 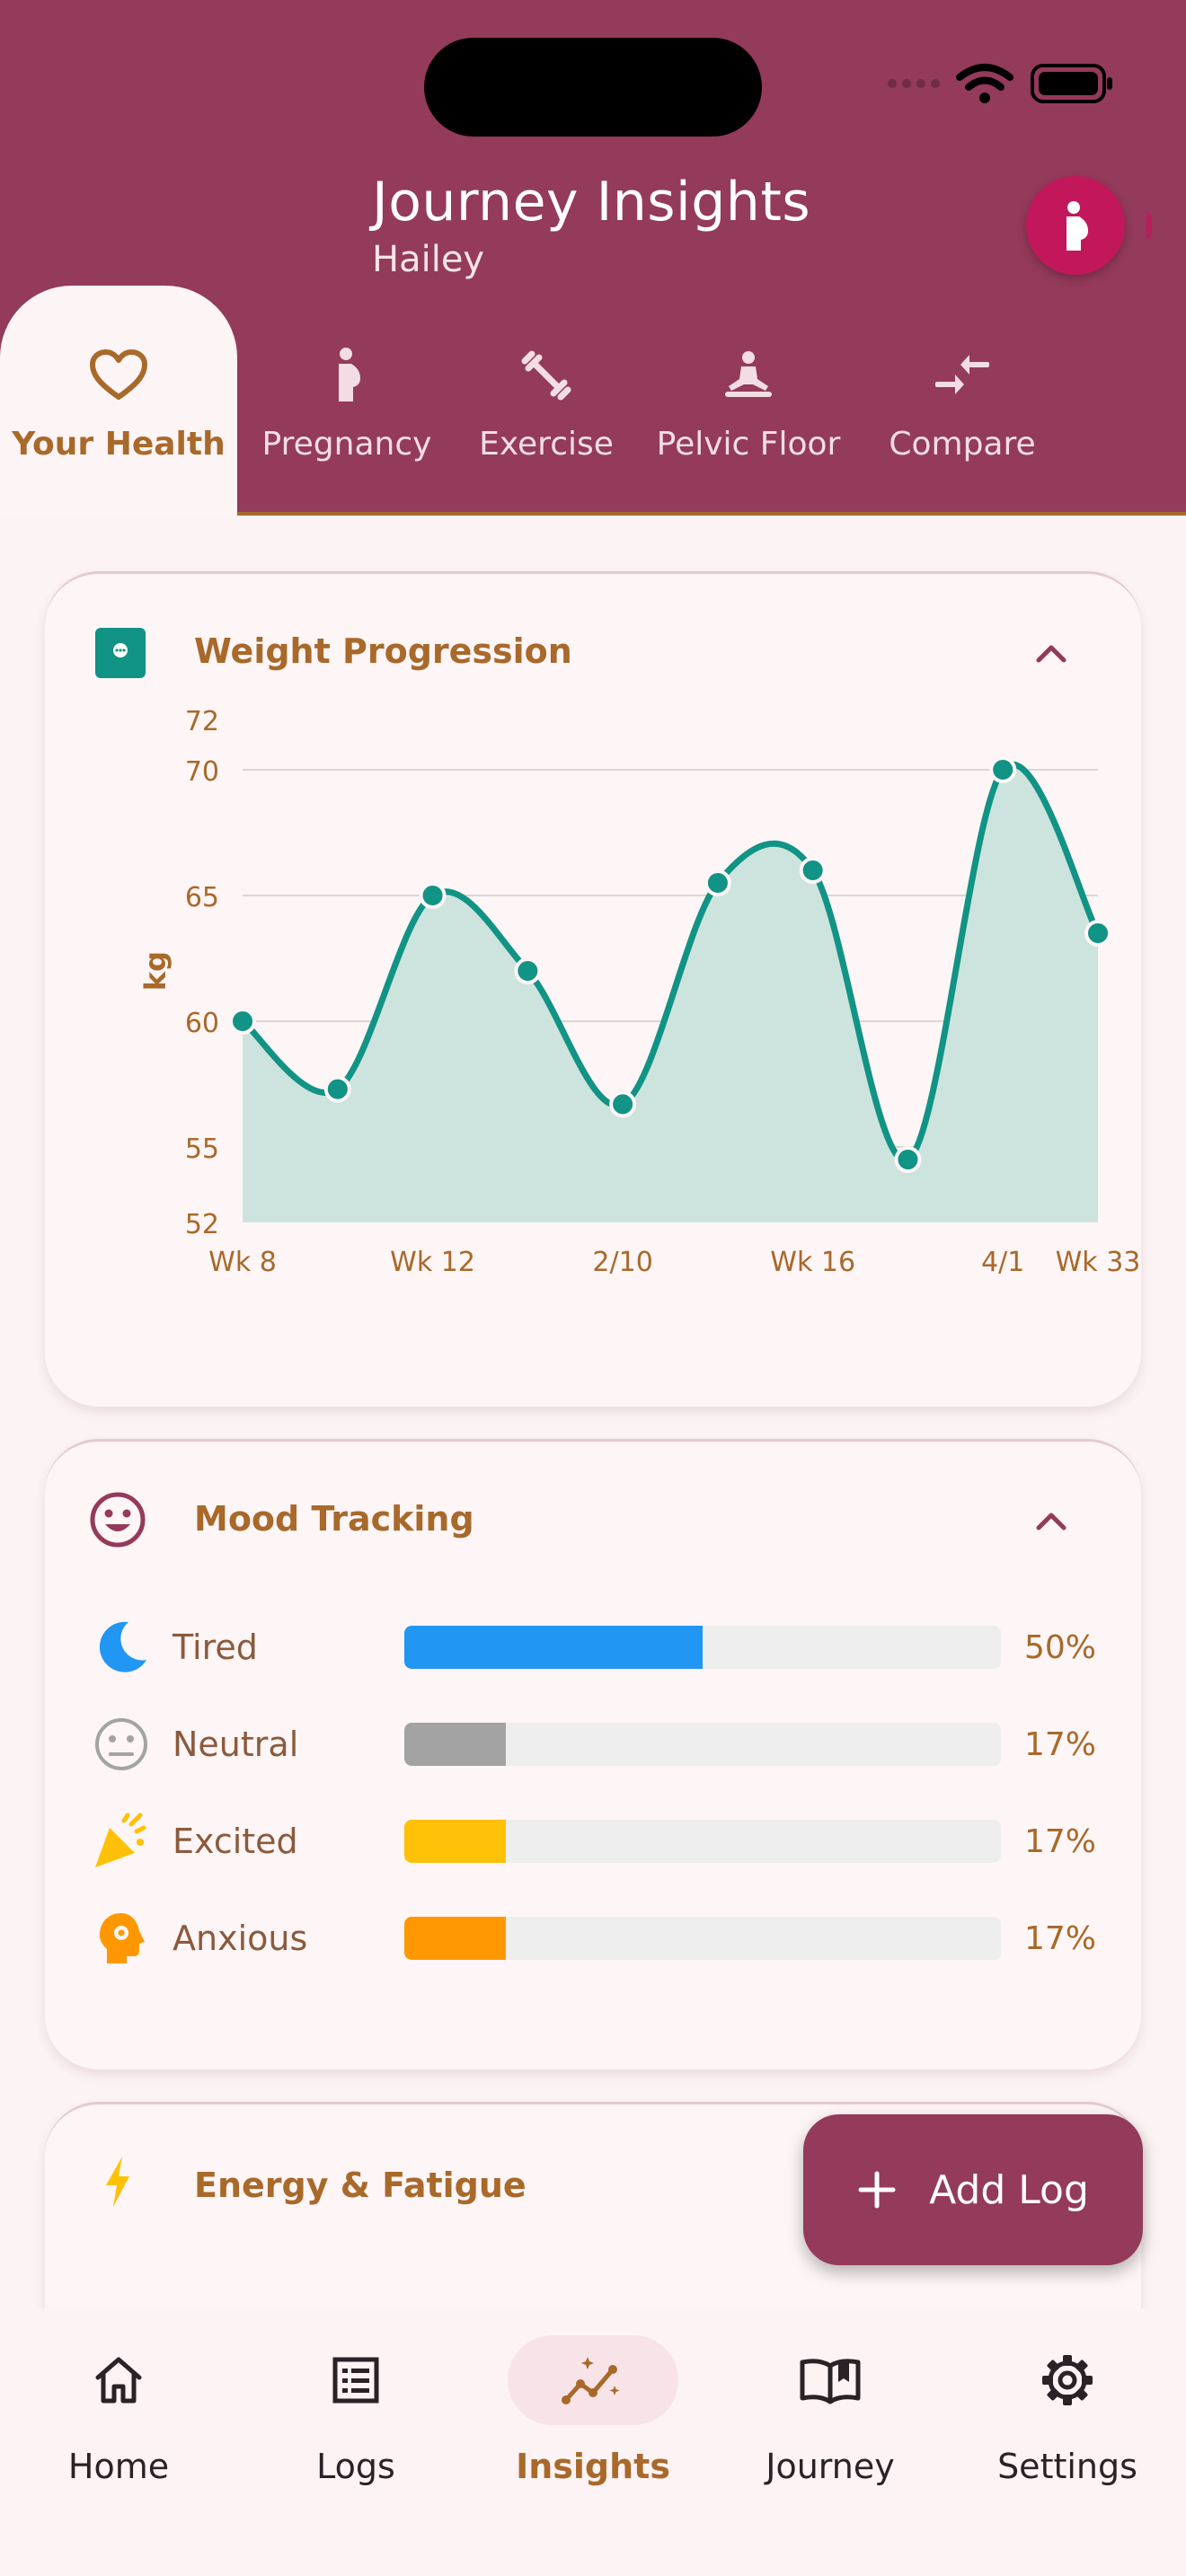 I want to click on x-tick-label: Wk 8, so click(x=242, y=1262).